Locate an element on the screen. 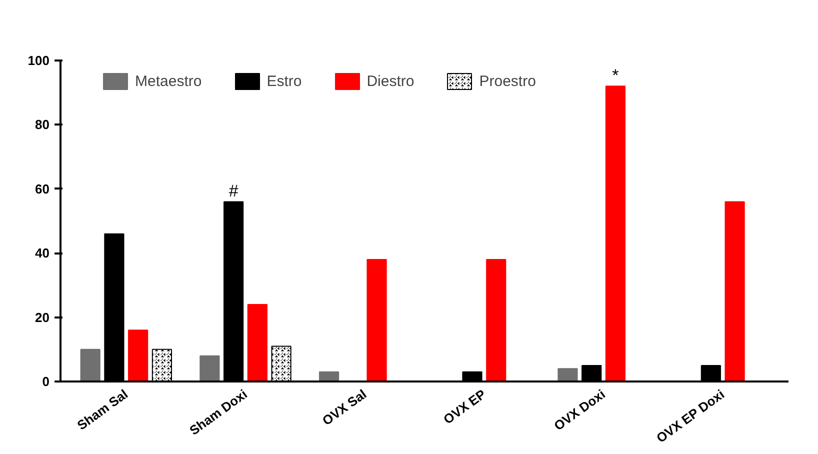 Image resolution: width=818 pixels, height=454 pixels. legend-label: Diestro is located at coordinates (390, 81).